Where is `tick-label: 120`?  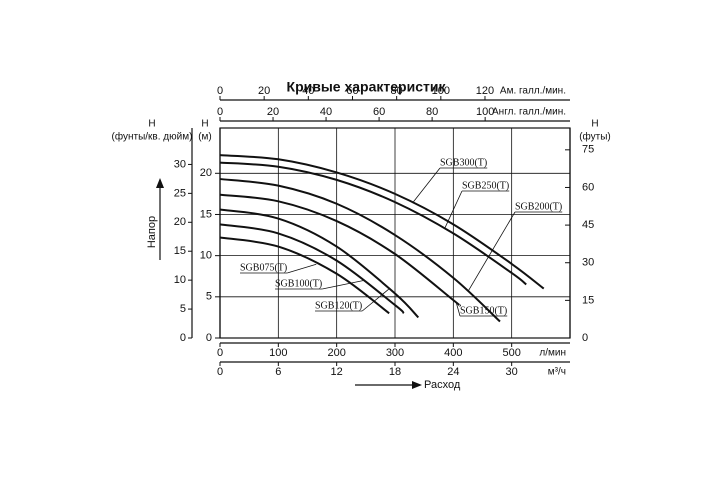 tick-label: 120 is located at coordinates (485, 91).